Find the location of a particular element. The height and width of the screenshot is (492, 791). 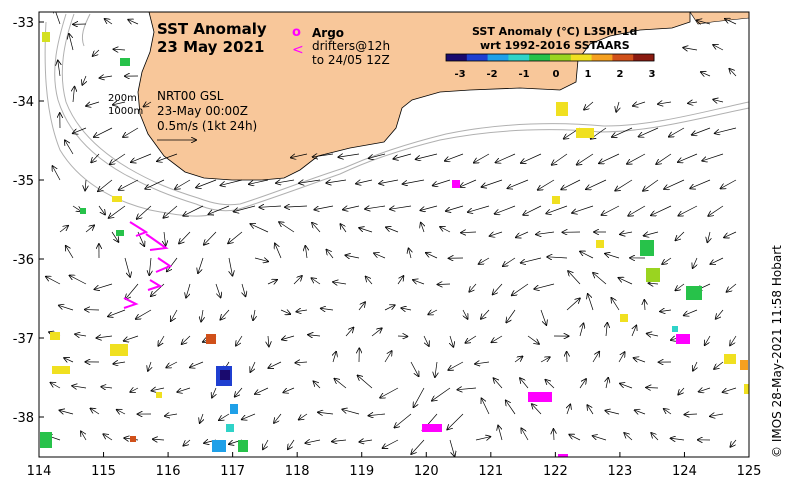

drifter-label-line1: drifters@12h is located at coordinates (351, 46).